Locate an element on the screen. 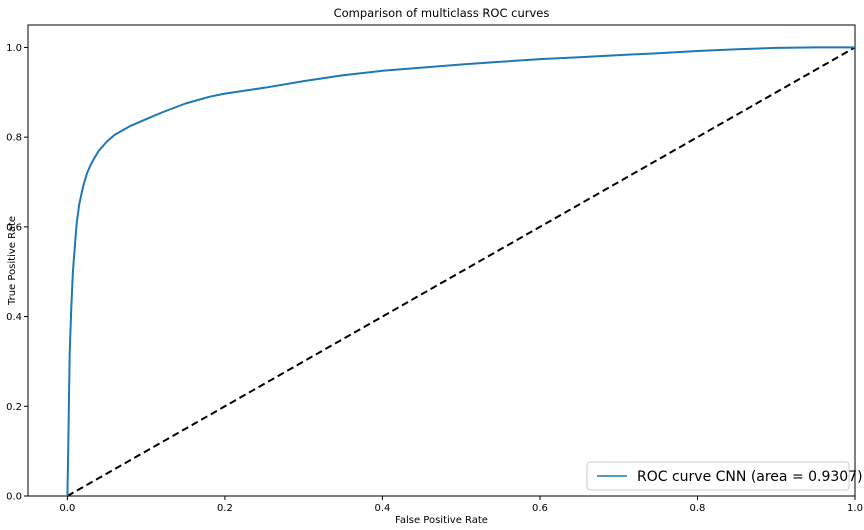 This screenshot has width=864, height=530. legend: ROC curve CNN (area = 0.9307) is located at coordinates (724, 476).